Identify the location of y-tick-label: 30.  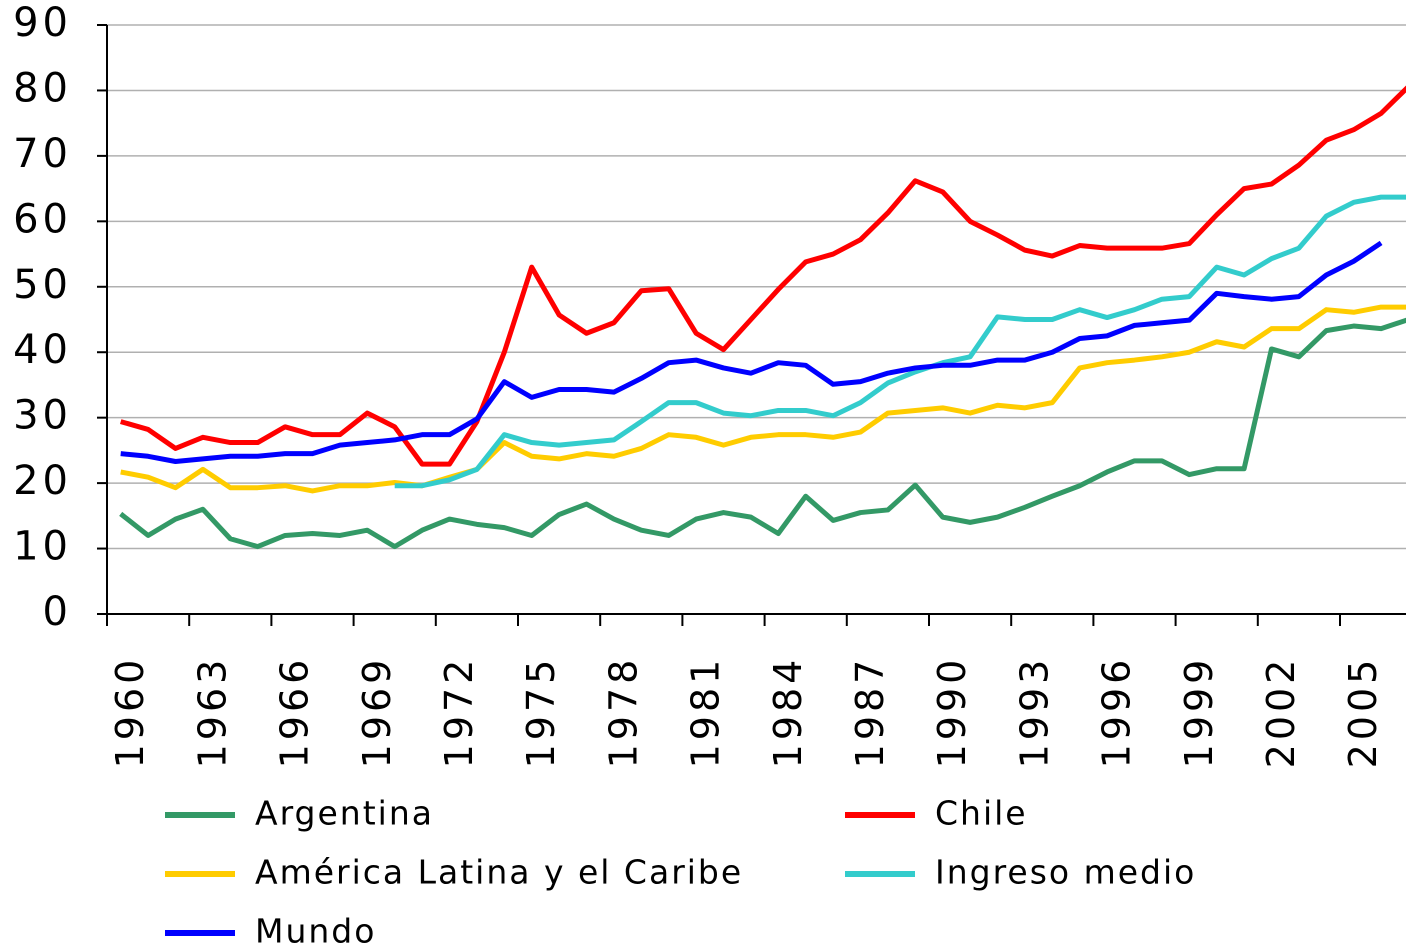
(42, 416).